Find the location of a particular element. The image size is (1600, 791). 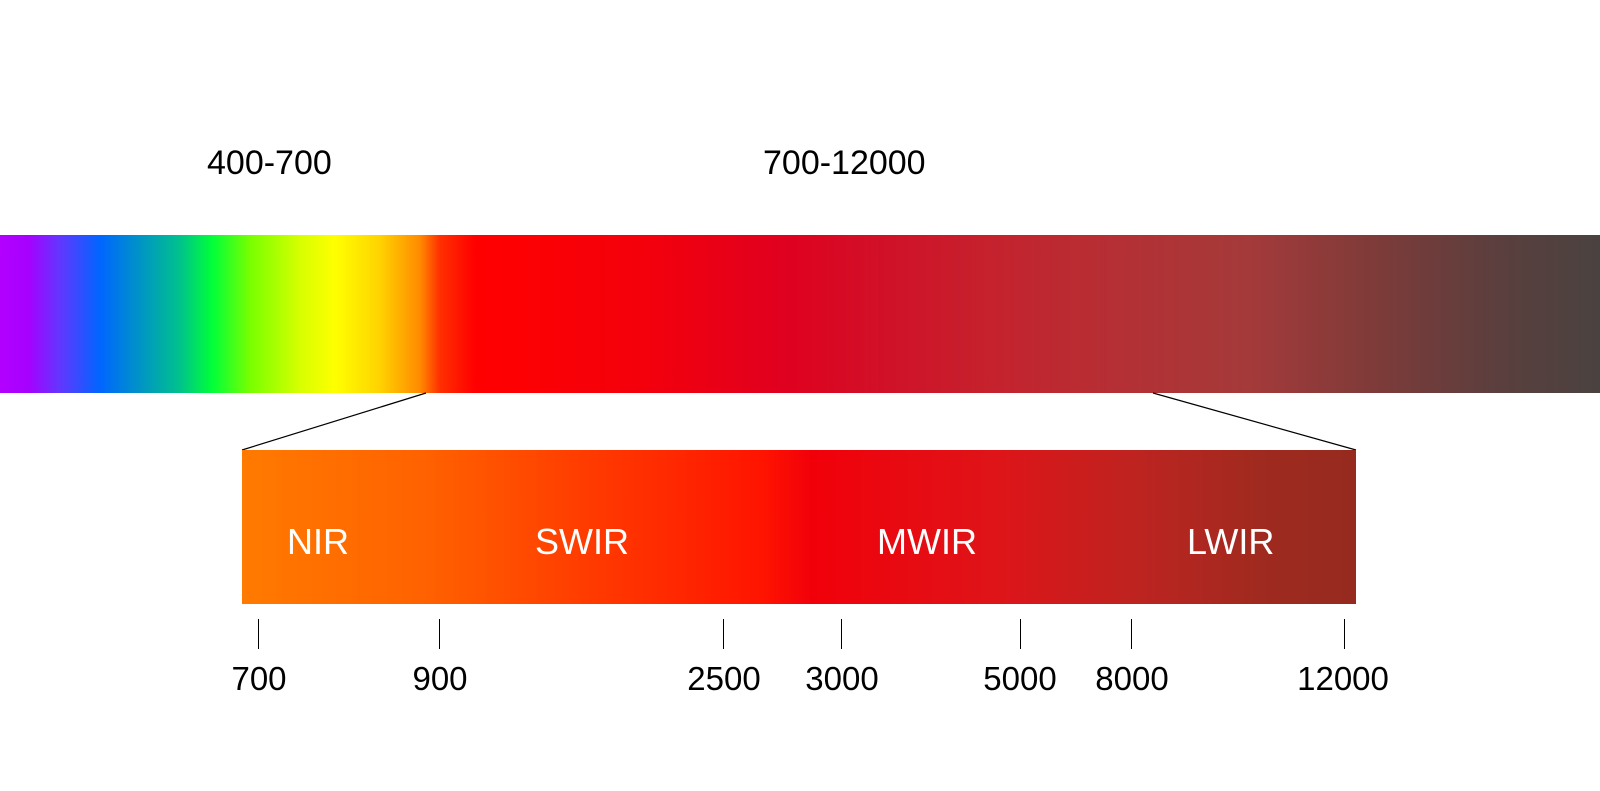

tick-label-2500: 2500 is located at coordinates (724, 678).